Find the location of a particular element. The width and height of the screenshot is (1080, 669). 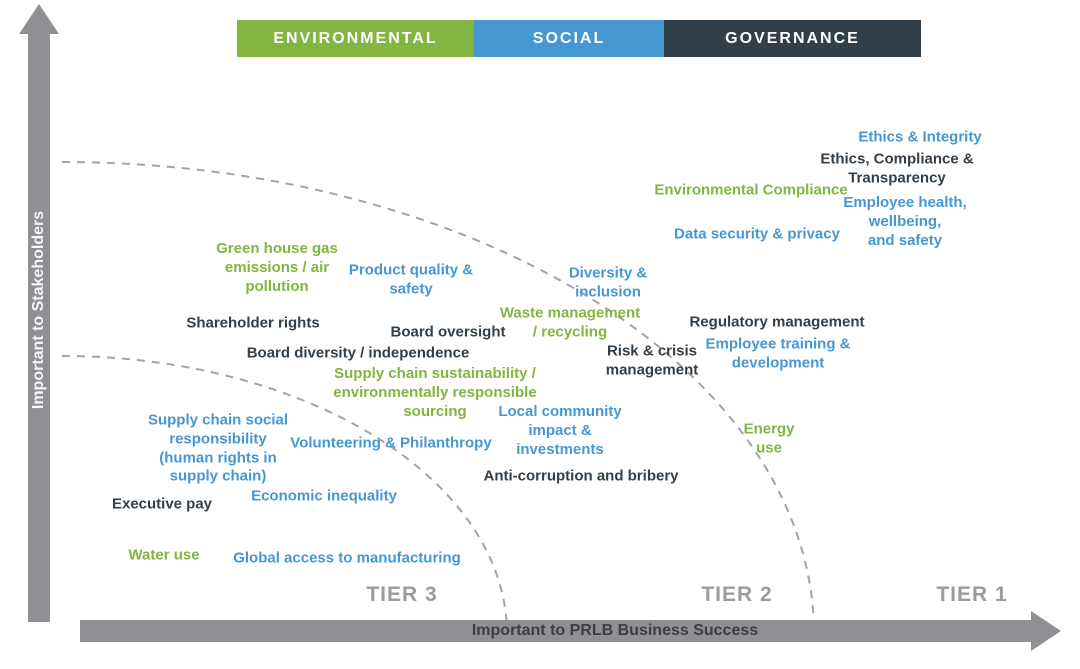

matrix-label: Regulatory management is located at coordinates (777, 322).